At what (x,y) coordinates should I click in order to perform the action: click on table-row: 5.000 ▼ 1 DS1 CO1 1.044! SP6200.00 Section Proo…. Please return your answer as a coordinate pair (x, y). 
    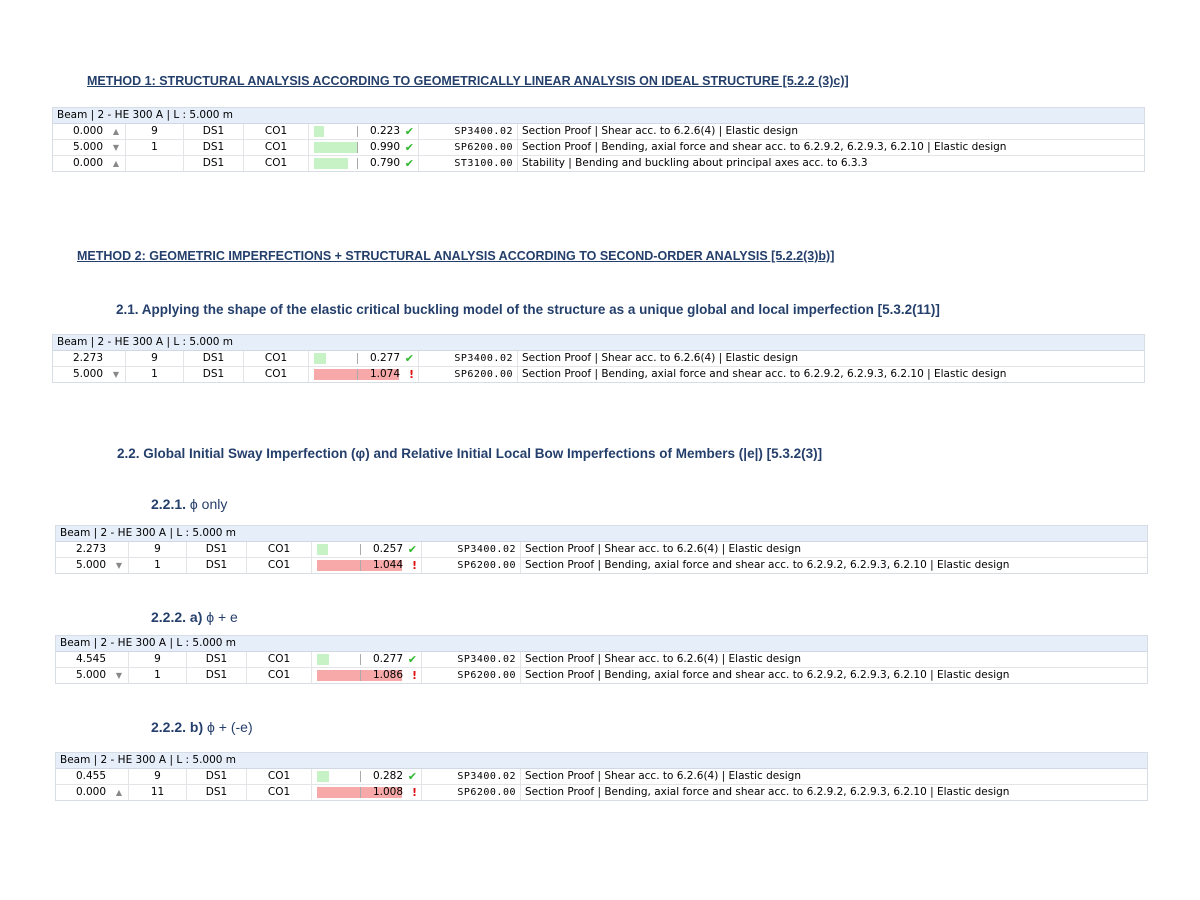
    Looking at the image, I should click on (601, 565).